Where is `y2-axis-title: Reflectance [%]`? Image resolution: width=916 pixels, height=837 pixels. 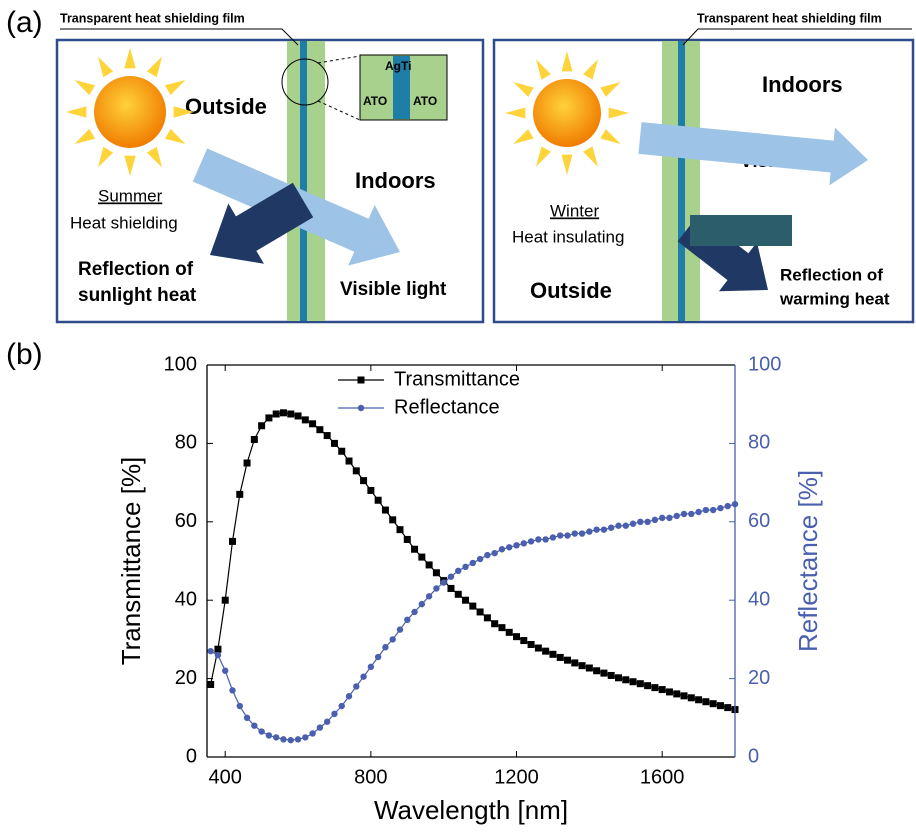 y2-axis-title: Reflectance [%] is located at coordinates (808, 561).